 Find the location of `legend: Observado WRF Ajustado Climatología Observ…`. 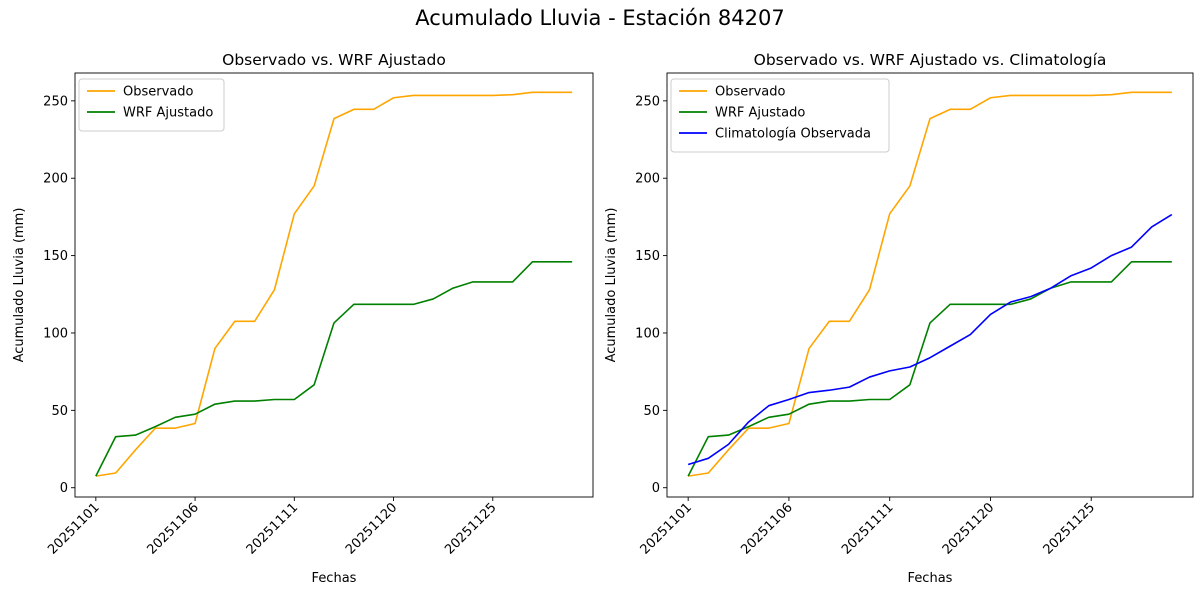

legend: Observado WRF Ajustado Climatología Observ… is located at coordinates (780, 115).